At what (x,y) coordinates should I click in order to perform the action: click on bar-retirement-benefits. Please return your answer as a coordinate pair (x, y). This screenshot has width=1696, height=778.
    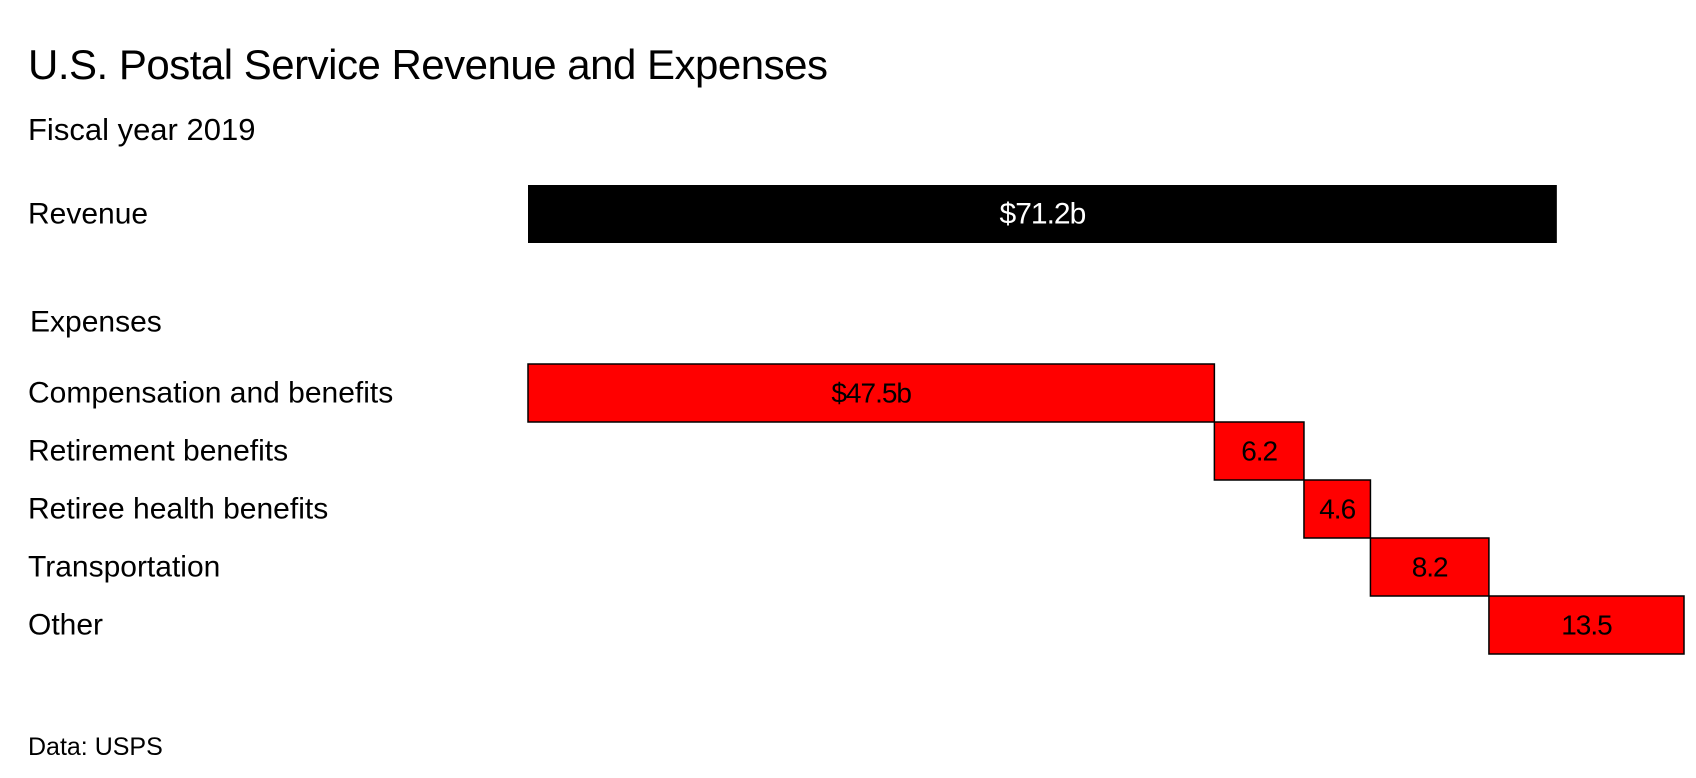
    Looking at the image, I should click on (1259, 451).